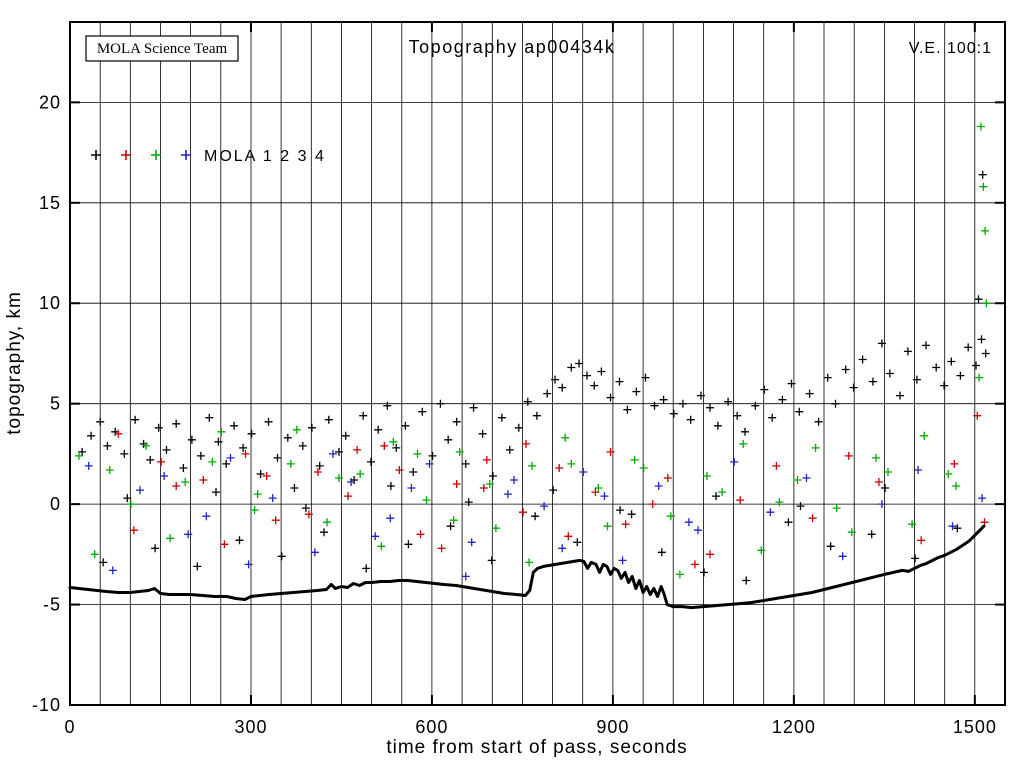 The height and width of the screenshot is (768, 1024). I want to click on y-tick-label: 10, so click(50, 303).